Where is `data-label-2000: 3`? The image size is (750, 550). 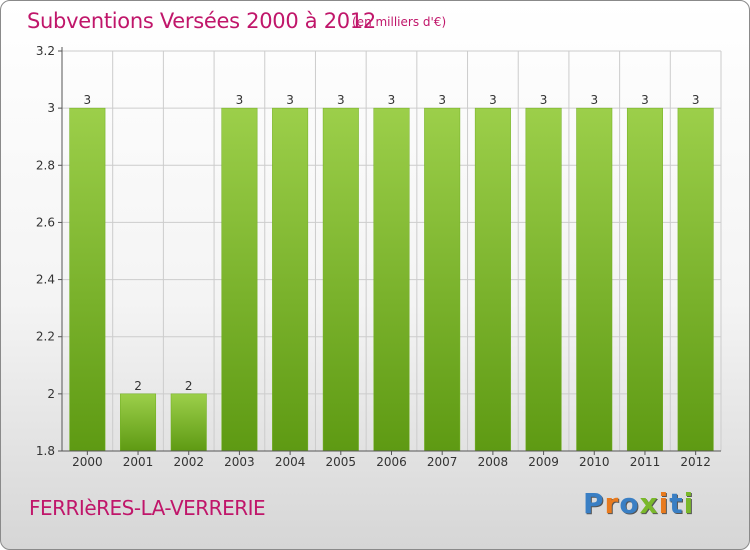 data-label-2000: 3 is located at coordinates (88, 100).